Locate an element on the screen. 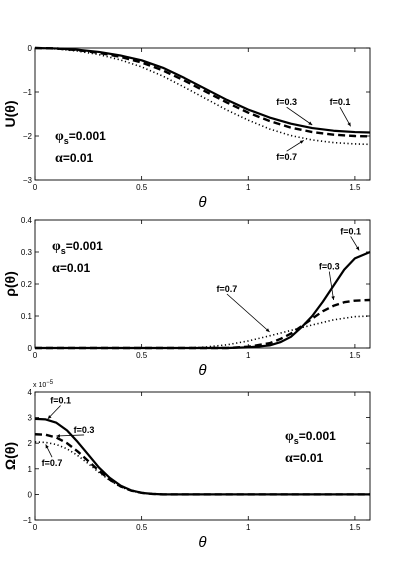 Image resolution: width=415 pixels, height=568 pixels. y-tick-label: −3 is located at coordinates (28, 180).